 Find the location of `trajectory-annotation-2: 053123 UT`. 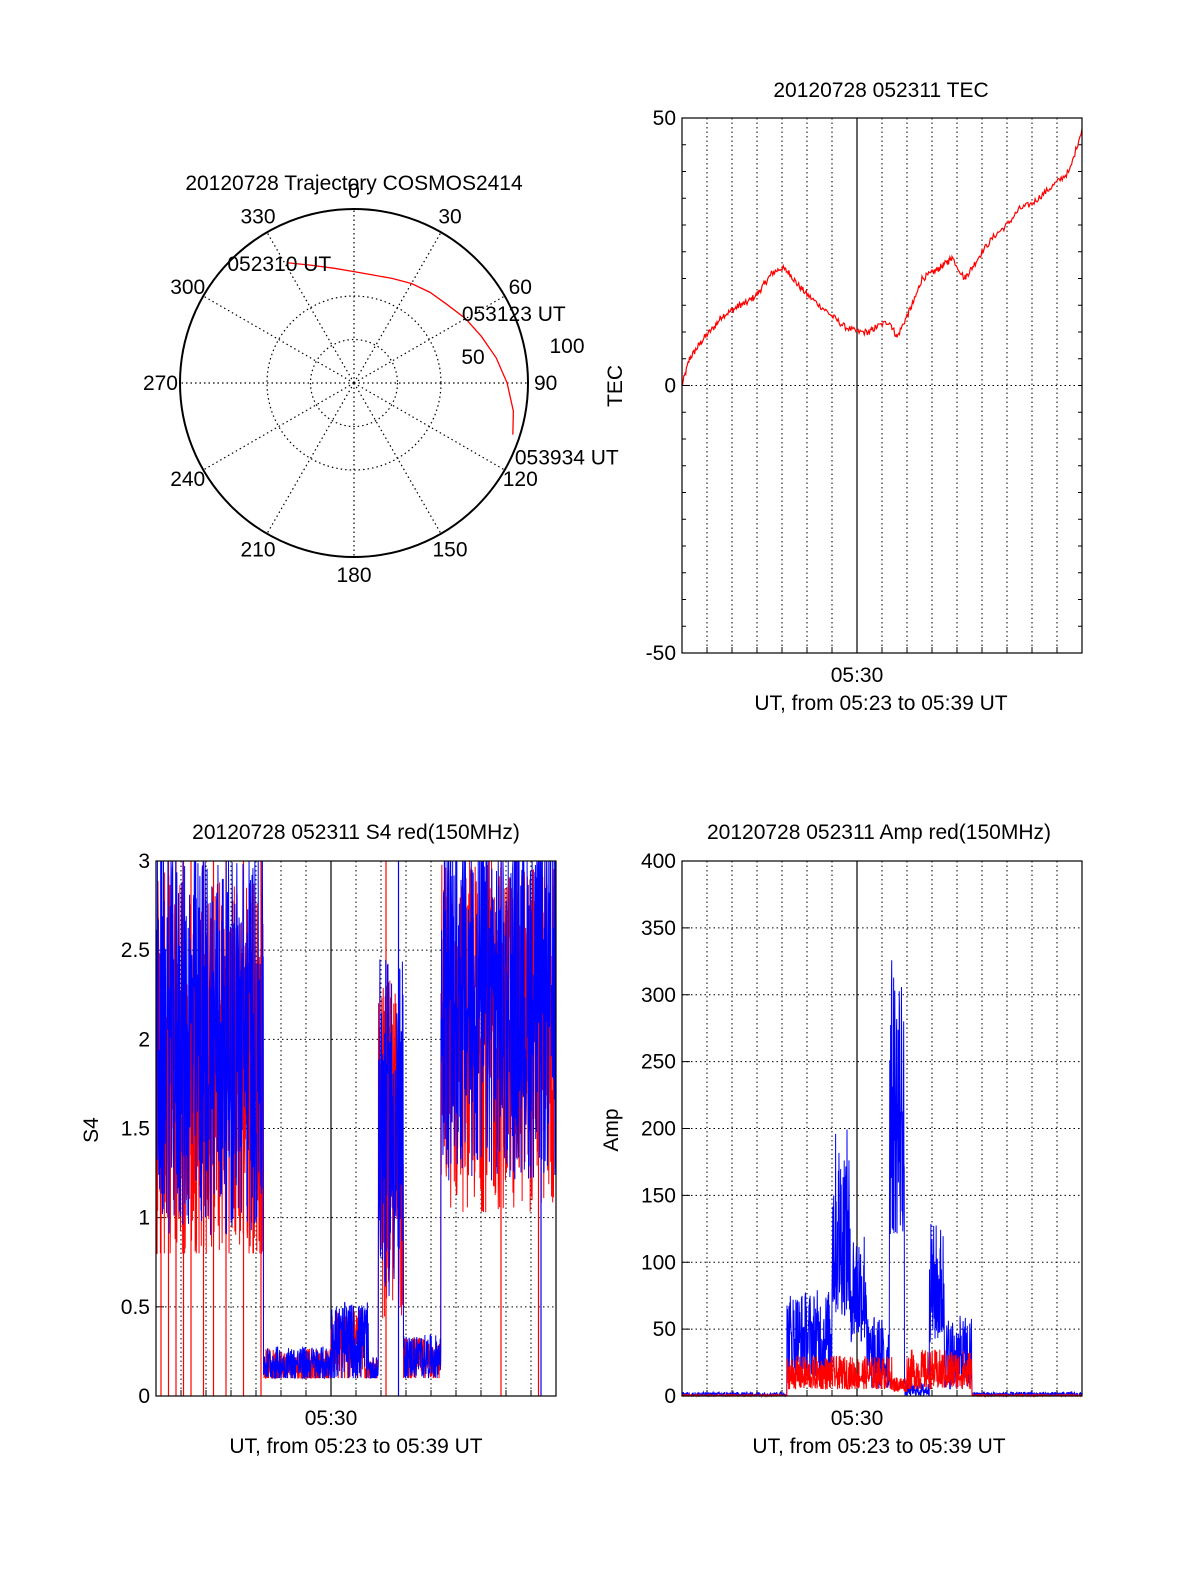

trajectory-annotation-2: 053123 UT is located at coordinates (514, 314).